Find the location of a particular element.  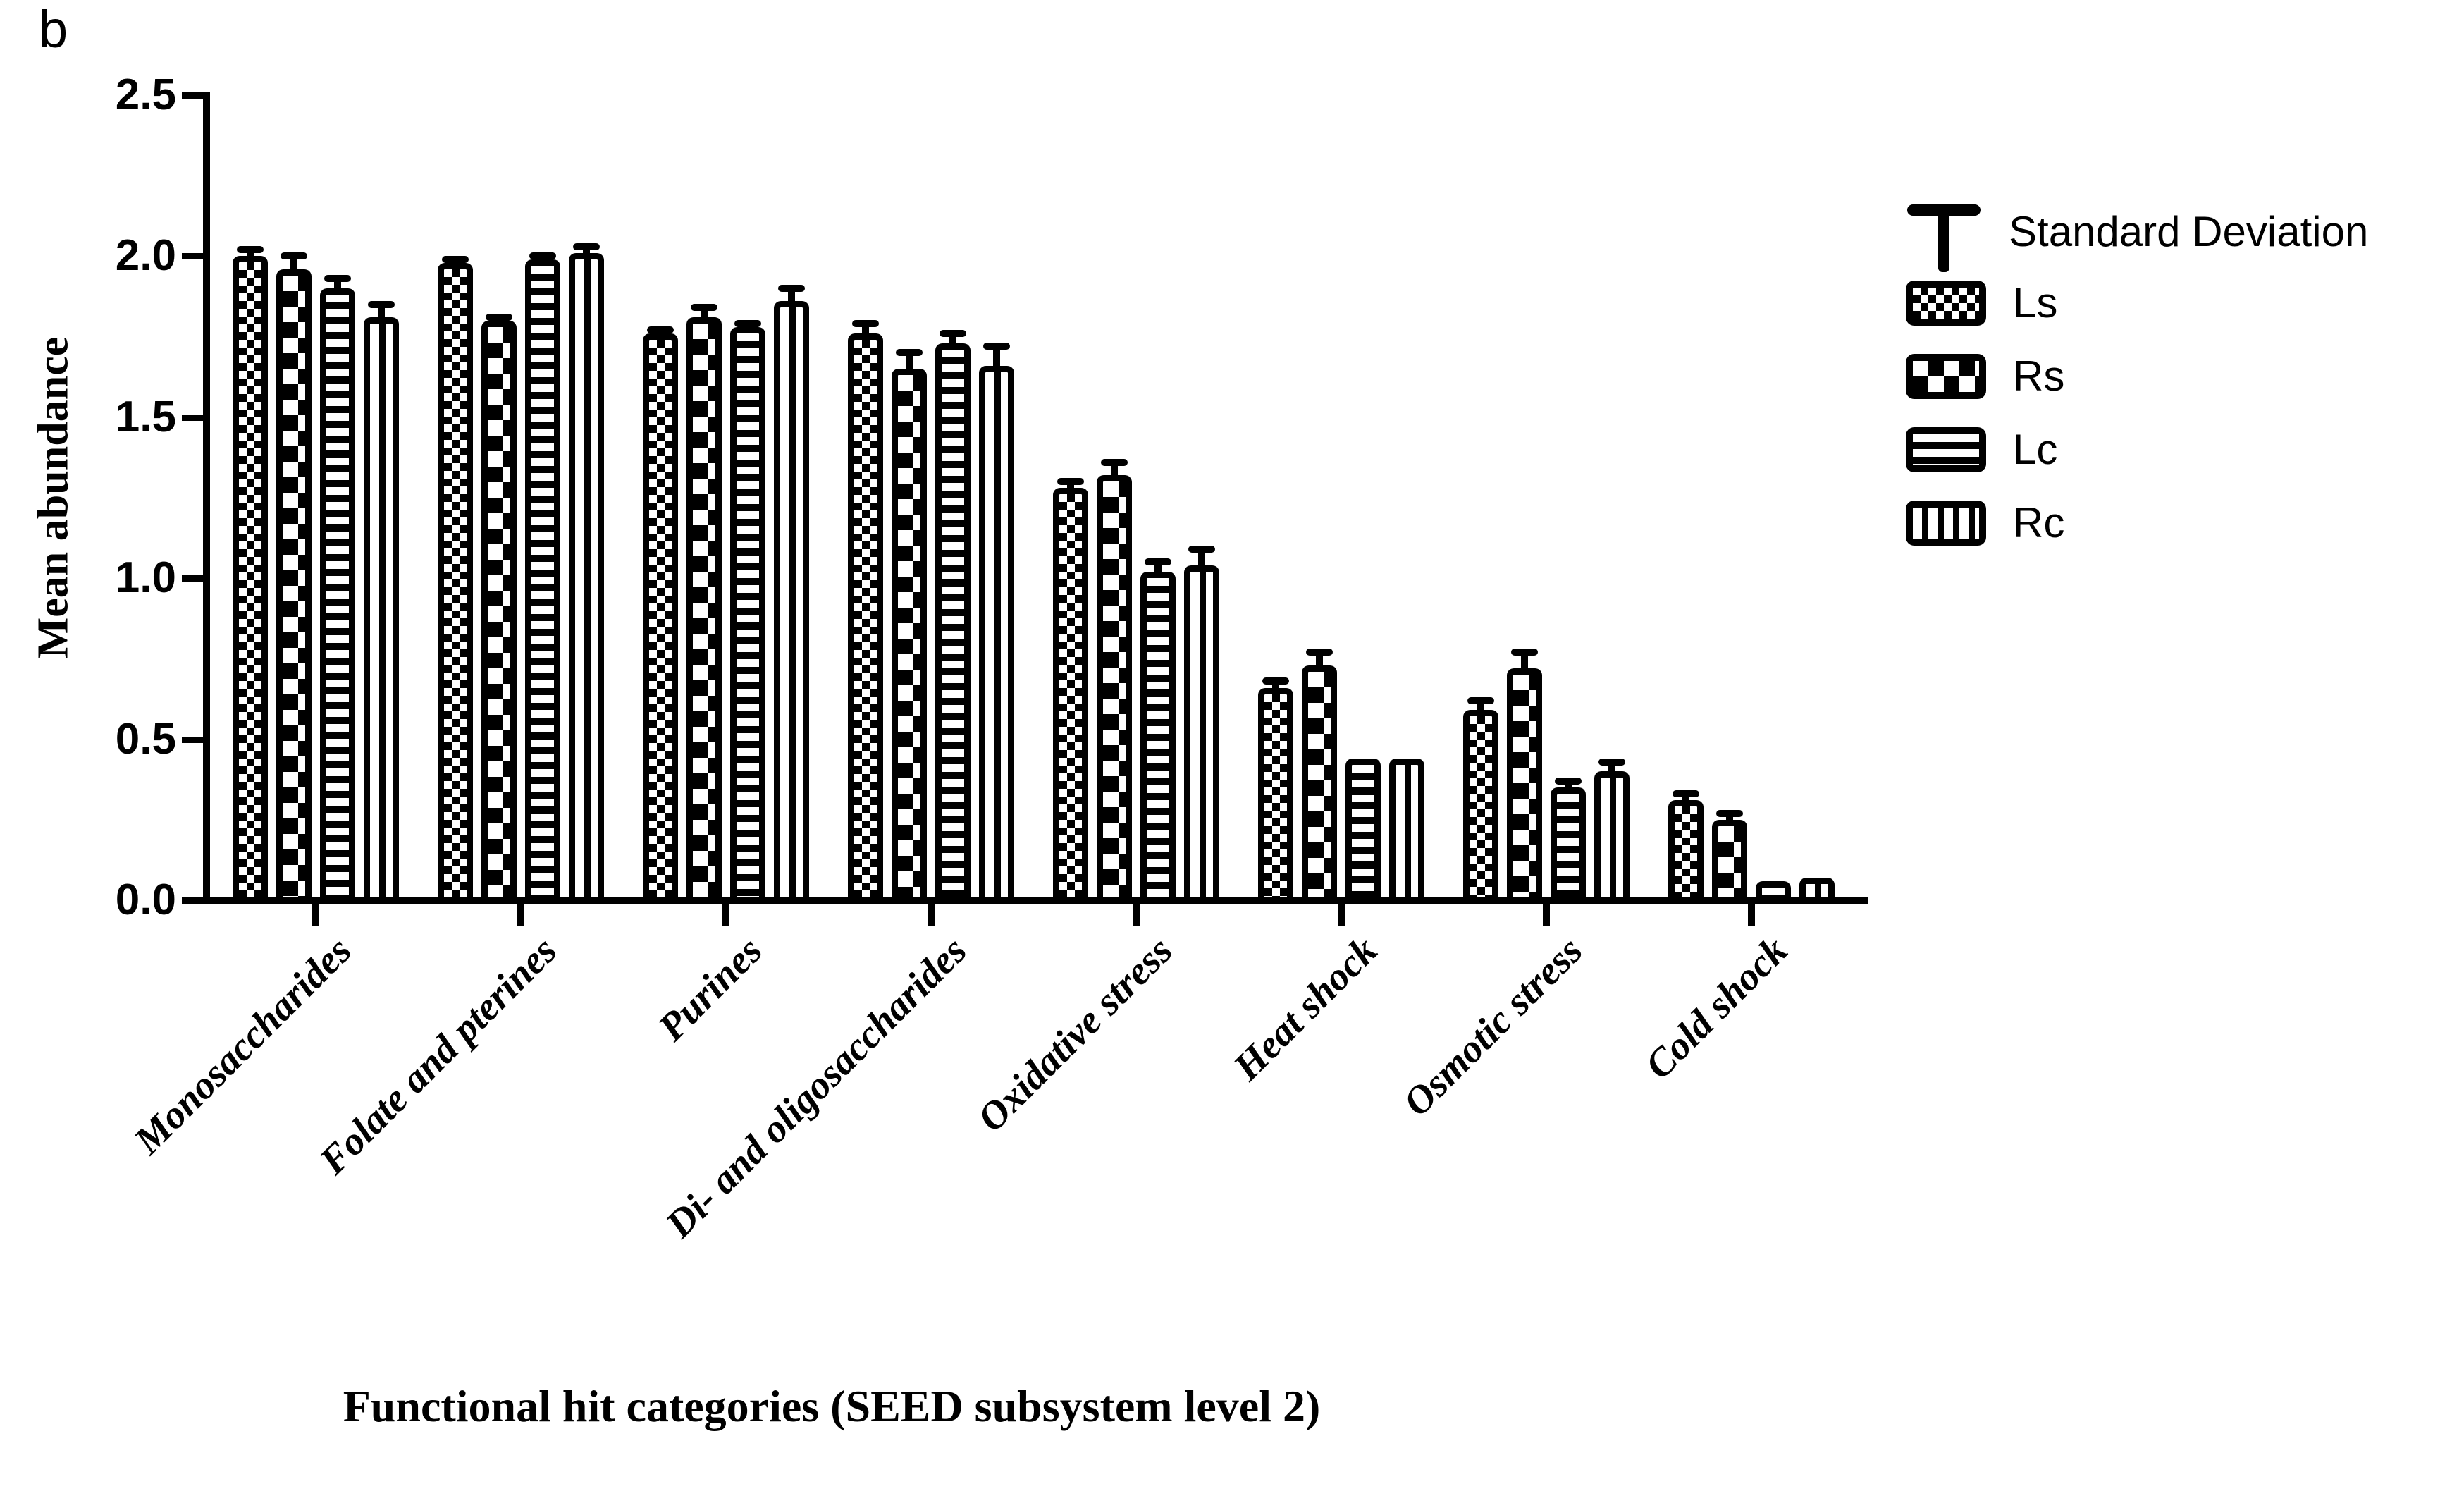

error-bar-cap-ls-cold-shock is located at coordinates (1686, 794).